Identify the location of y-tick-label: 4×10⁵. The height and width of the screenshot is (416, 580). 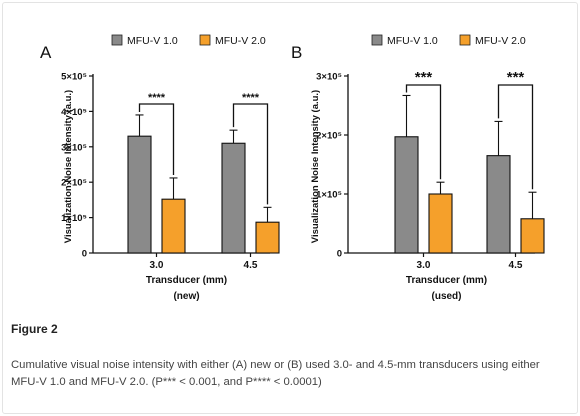
(74, 112).